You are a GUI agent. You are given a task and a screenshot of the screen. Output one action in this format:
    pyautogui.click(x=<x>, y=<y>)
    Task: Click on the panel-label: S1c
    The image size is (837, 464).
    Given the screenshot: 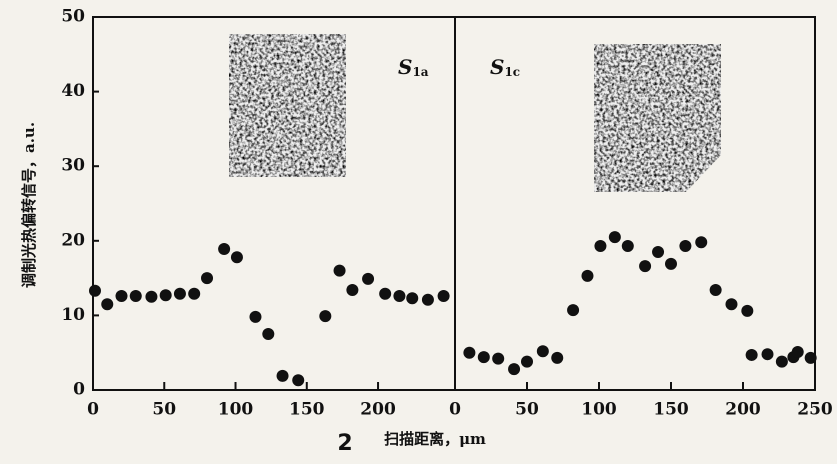 What is the action you would take?
    pyautogui.click(x=505, y=67)
    